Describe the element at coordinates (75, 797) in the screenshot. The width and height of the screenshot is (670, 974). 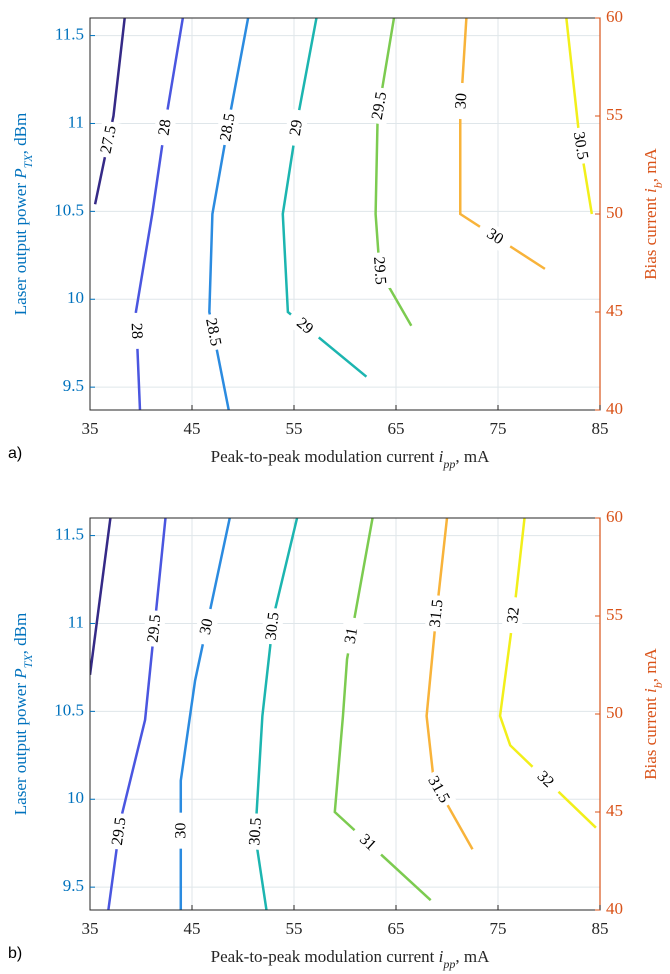
I see `y-tick-label: 10` at that location.